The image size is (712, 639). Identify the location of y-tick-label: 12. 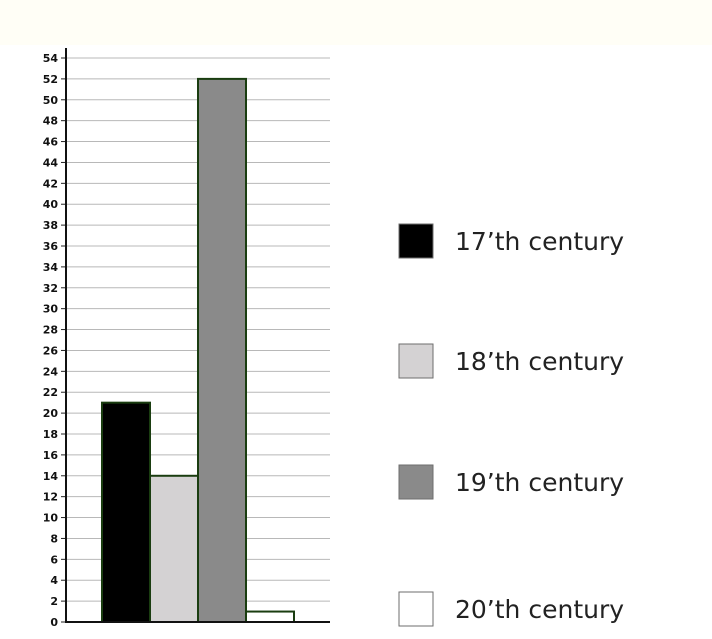
(50, 497).